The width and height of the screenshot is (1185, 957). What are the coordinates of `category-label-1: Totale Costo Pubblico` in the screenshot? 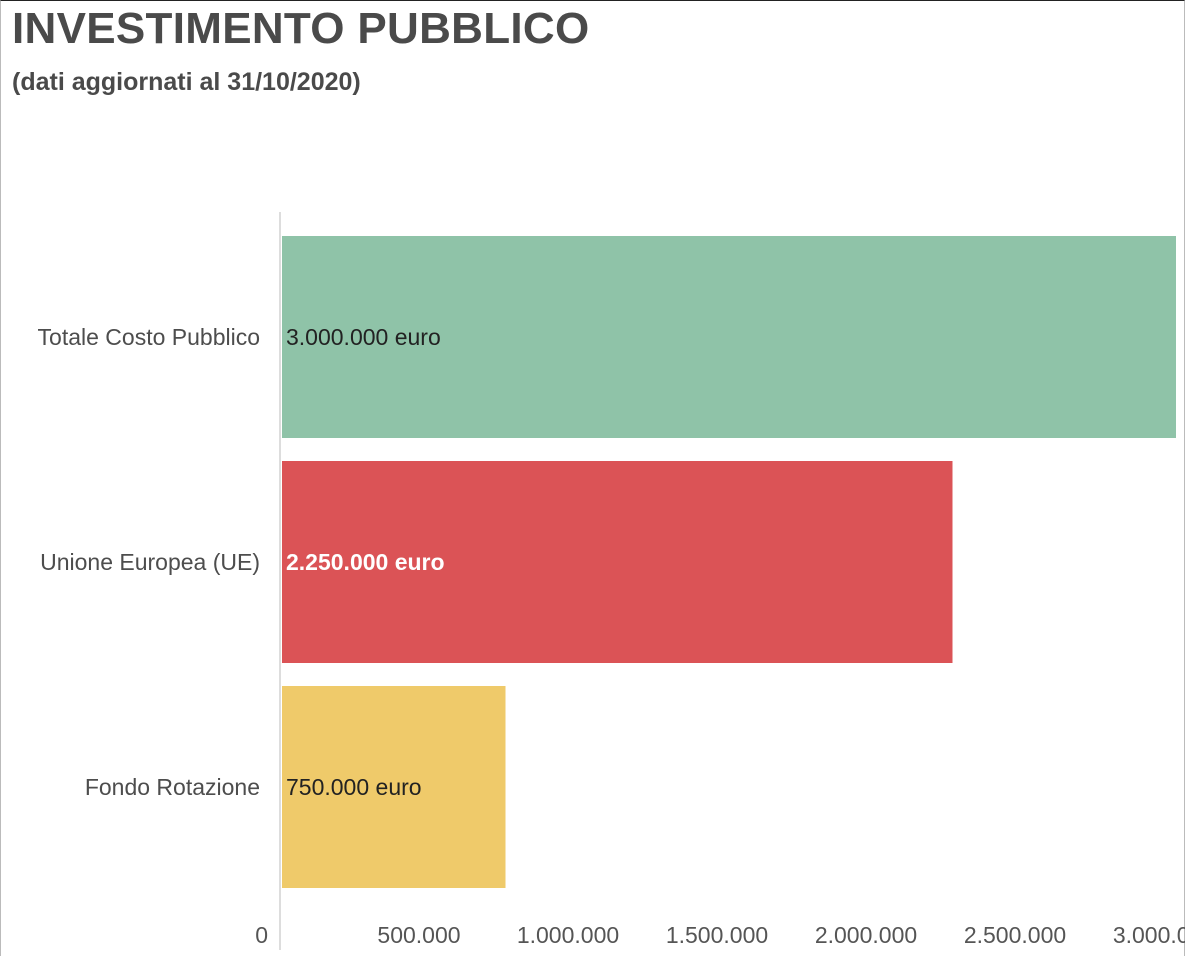 It's located at (149, 337).